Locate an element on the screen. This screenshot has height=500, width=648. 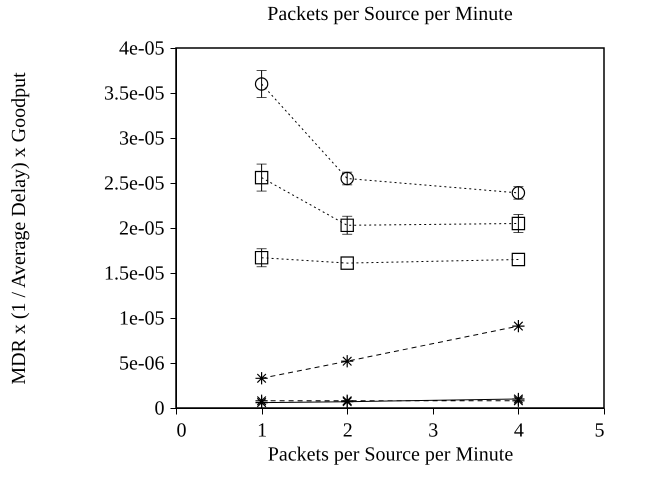
x-tick-label: 0 is located at coordinates (181, 431).